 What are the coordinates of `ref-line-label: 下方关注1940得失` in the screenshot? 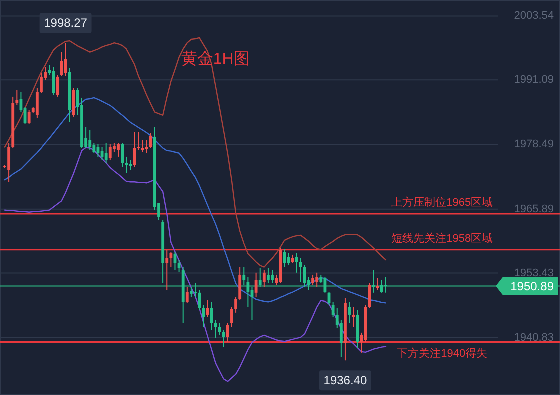 It's located at (442, 353).